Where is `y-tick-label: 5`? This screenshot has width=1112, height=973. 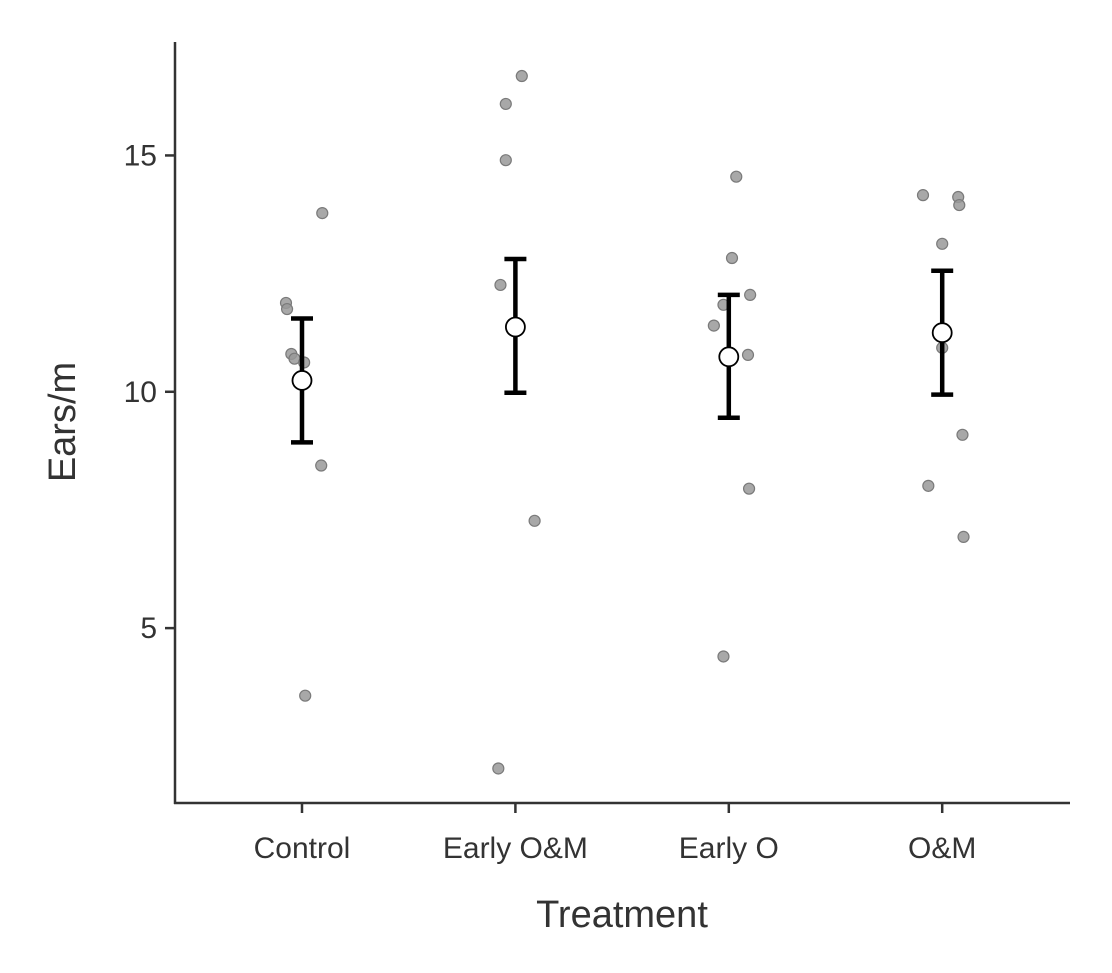
y-tick-label: 5 is located at coordinates (148, 628).